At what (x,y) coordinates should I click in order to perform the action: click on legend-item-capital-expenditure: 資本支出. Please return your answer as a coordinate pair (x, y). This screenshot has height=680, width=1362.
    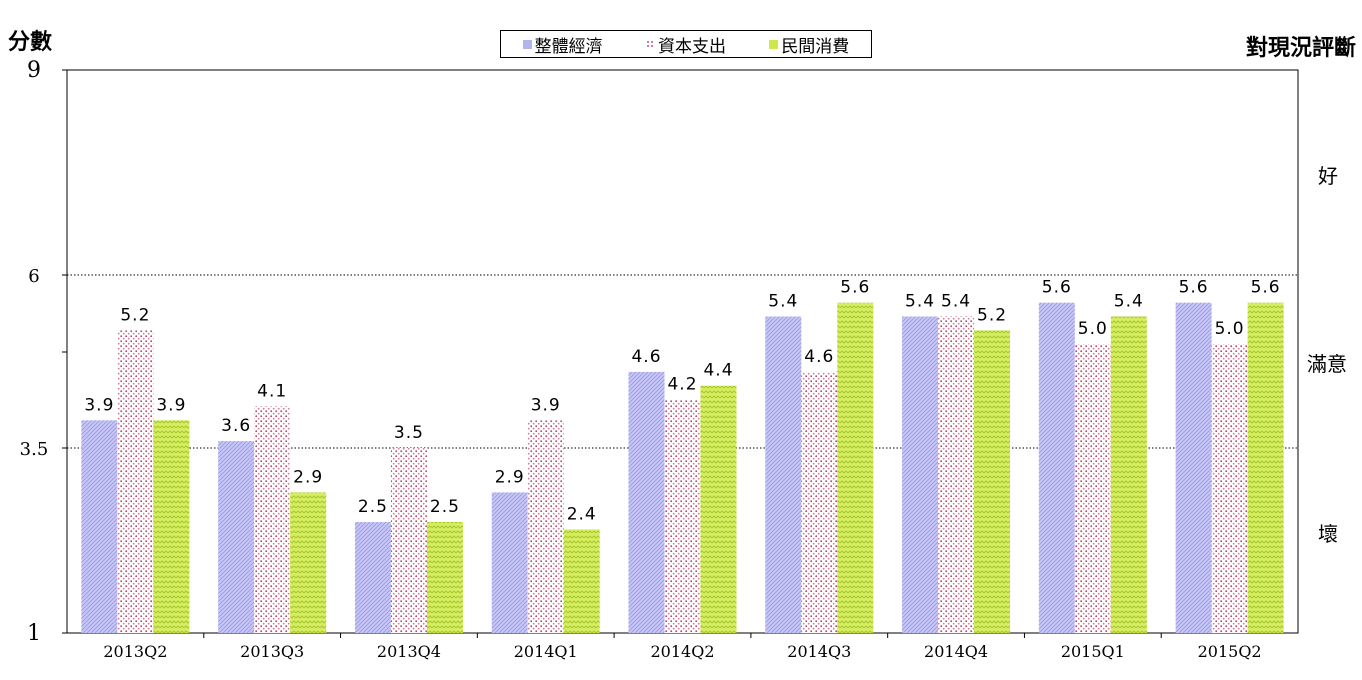
    Looking at the image, I should click on (685, 44).